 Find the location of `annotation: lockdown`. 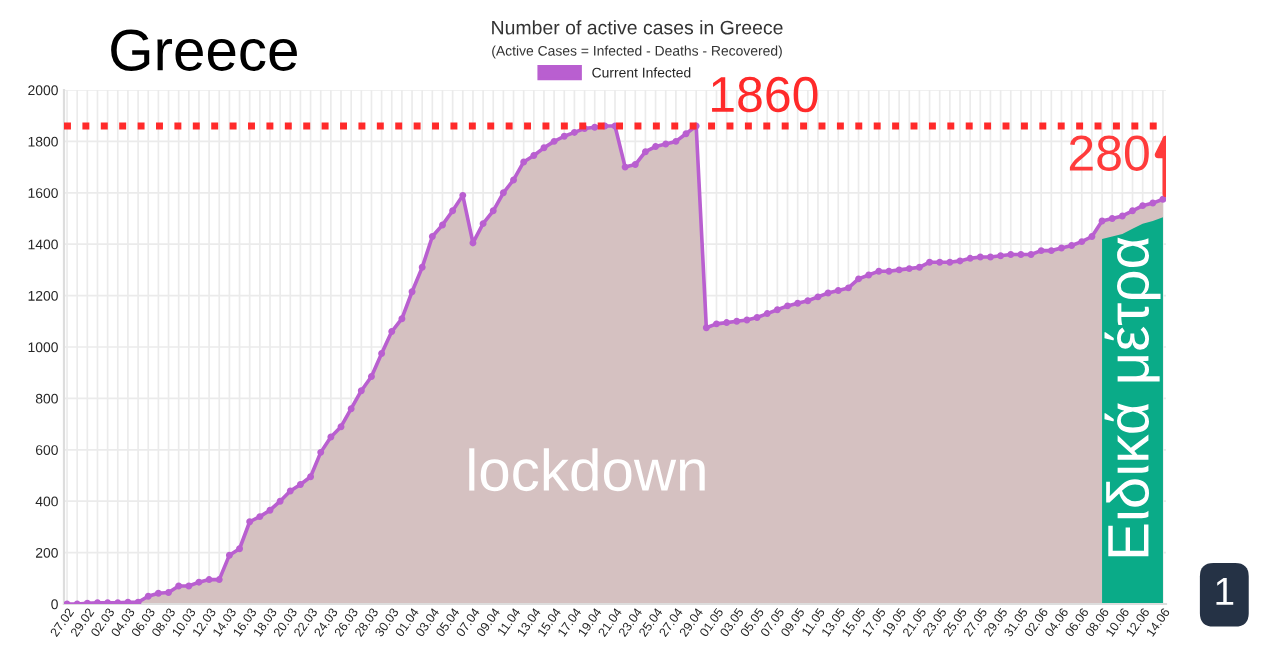

annotation: lockdown is located at coordinates (587, 470).